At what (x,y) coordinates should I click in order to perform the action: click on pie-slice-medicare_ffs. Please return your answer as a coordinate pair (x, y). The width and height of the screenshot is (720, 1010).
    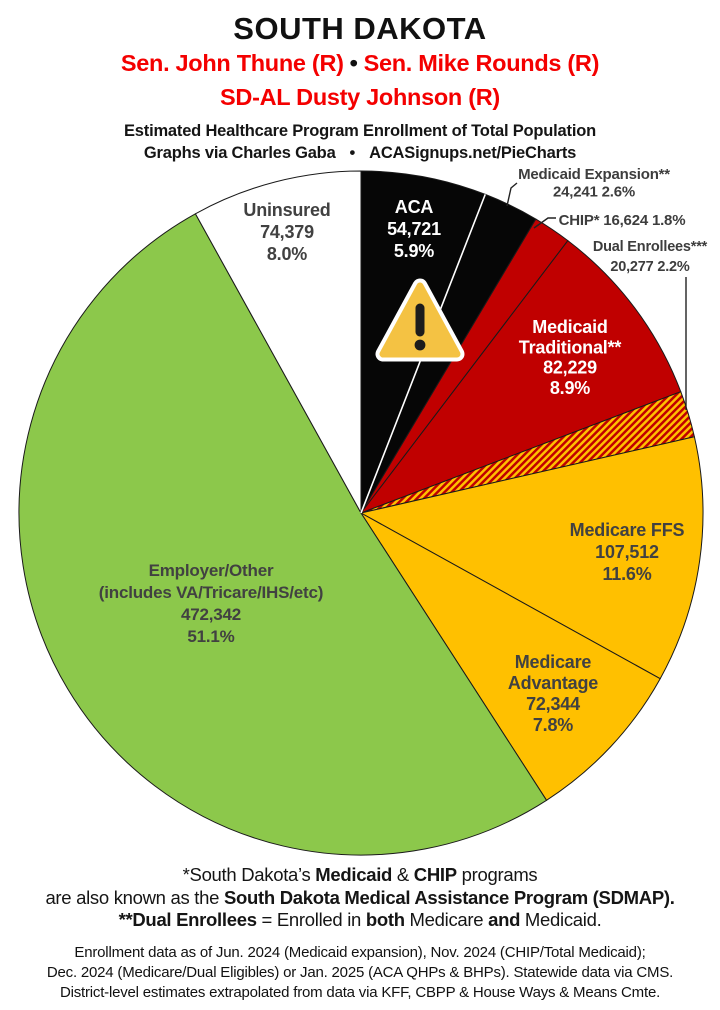
    Looking at the image, I should click on (532, 558).